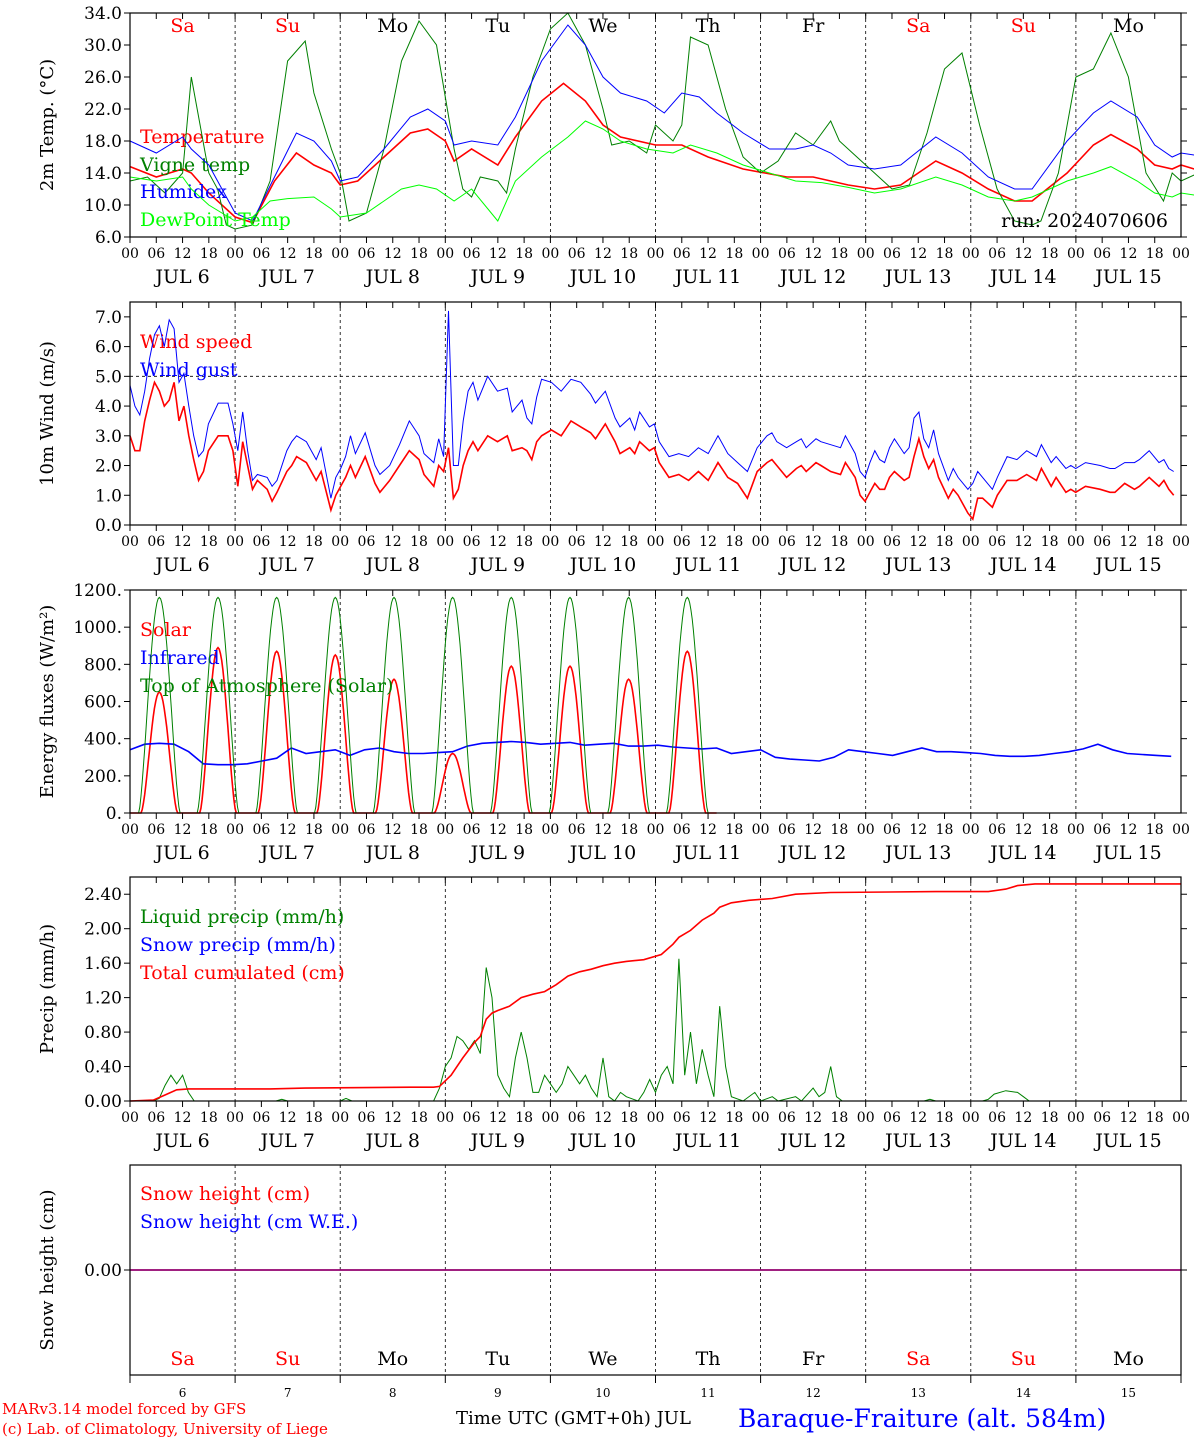 The height and width of the screenshot is (1440, 1194). What do you see at coordinates (573, 1418) in the screenshot?
I see `time-axis-label: Time UTC (GMT+0h) JUL` at bounding box center [573, 1418].